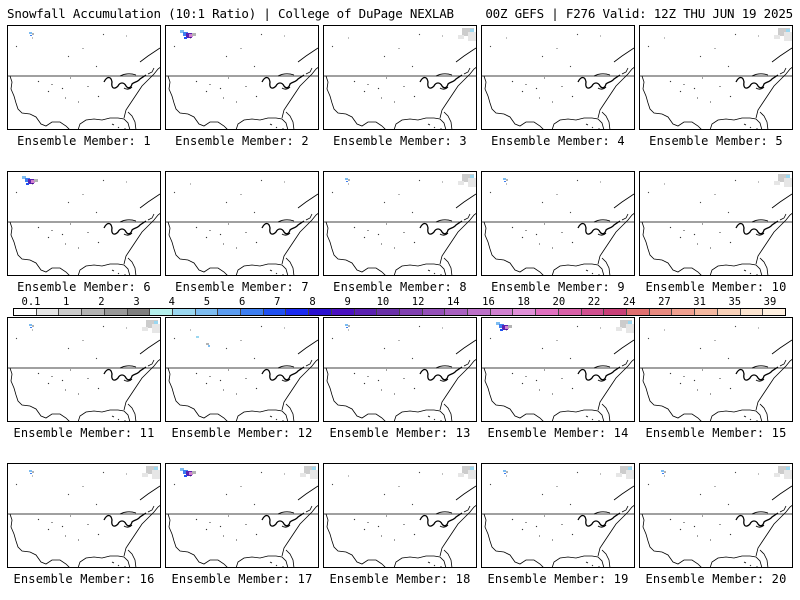  What do you see at coordinates (242, 579) in the screenshot?
I see `ensemble-member-label: Ensemble Member: 17` at bounding box center [242, 579].